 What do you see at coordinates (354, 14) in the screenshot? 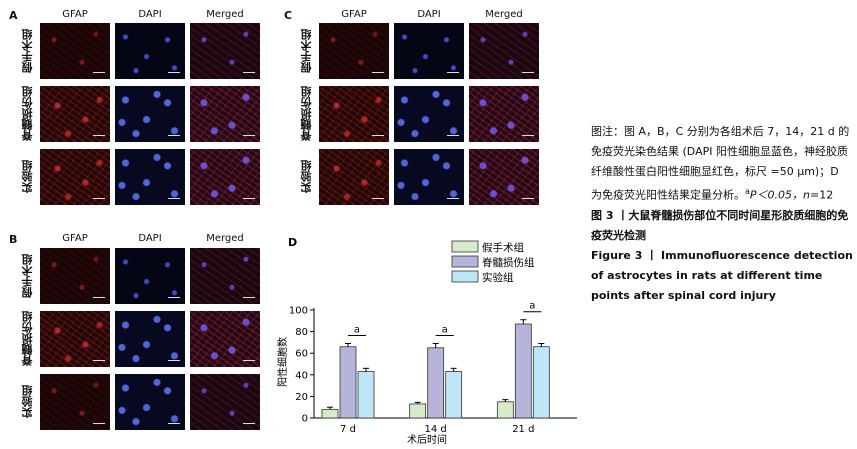
I see `panel-c-col-gfap: GFAP` at bounding box center [354, 14].